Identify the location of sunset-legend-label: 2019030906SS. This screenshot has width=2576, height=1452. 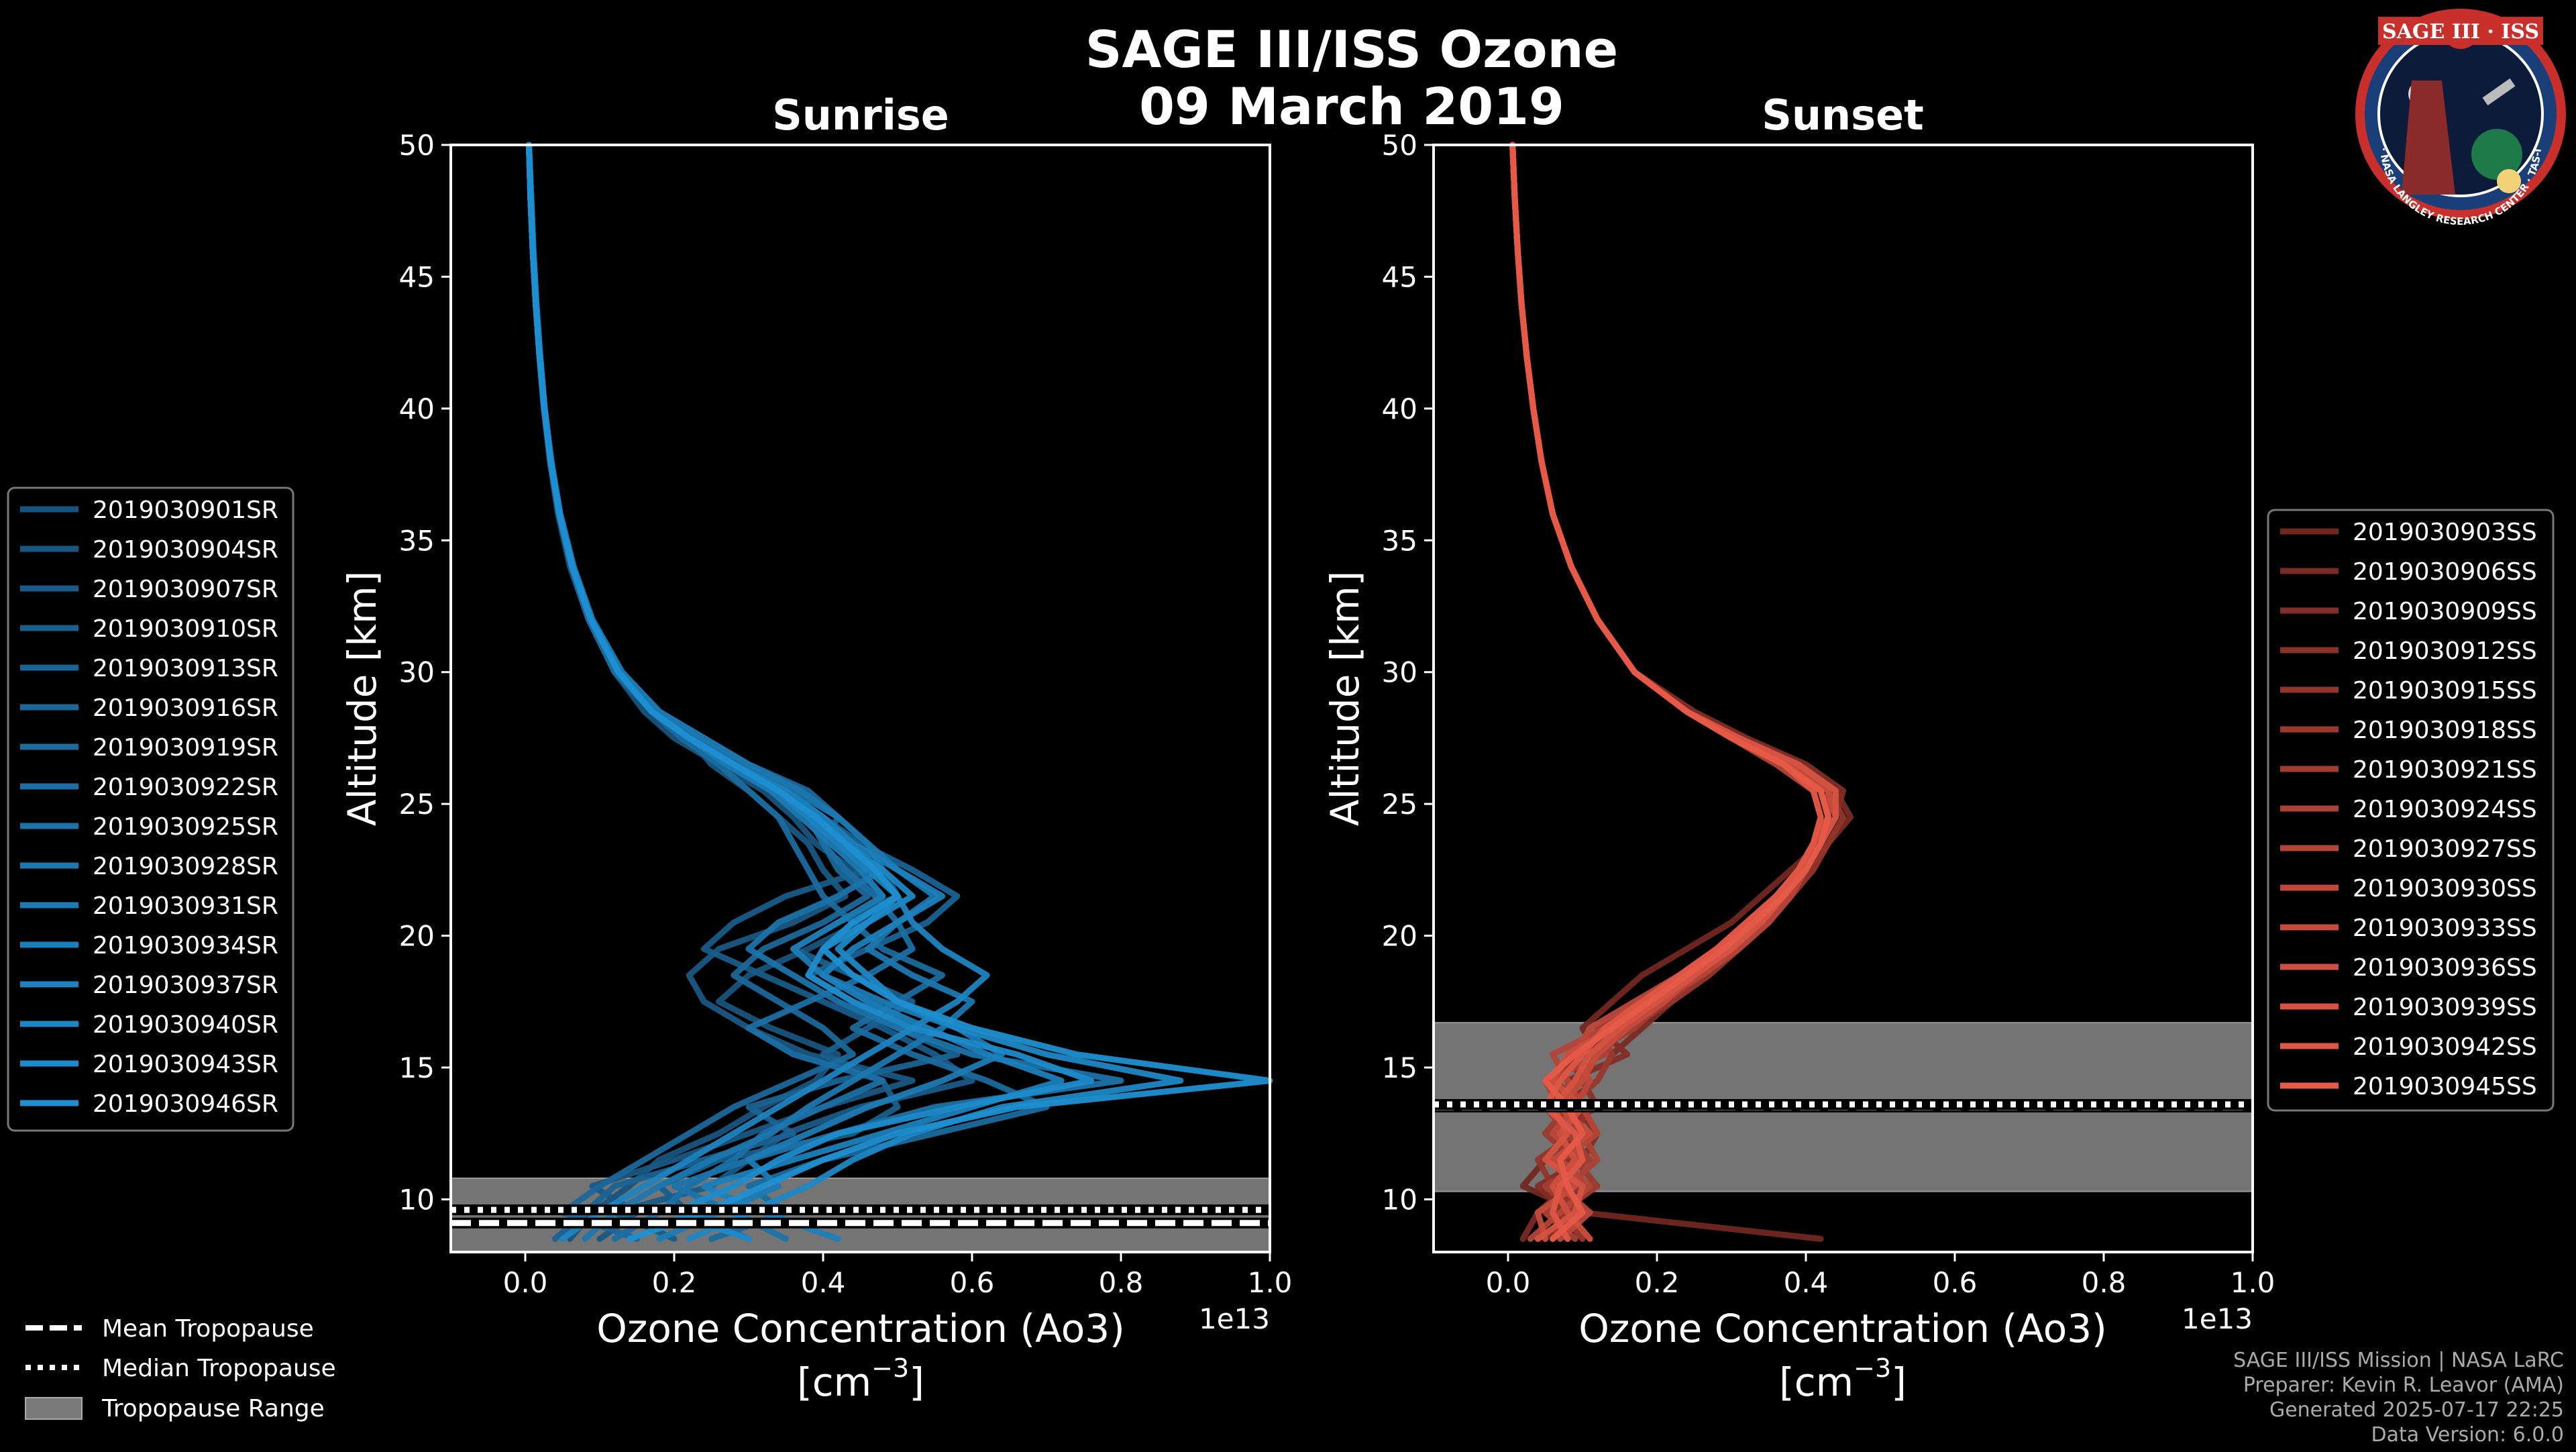
(2445, 572).